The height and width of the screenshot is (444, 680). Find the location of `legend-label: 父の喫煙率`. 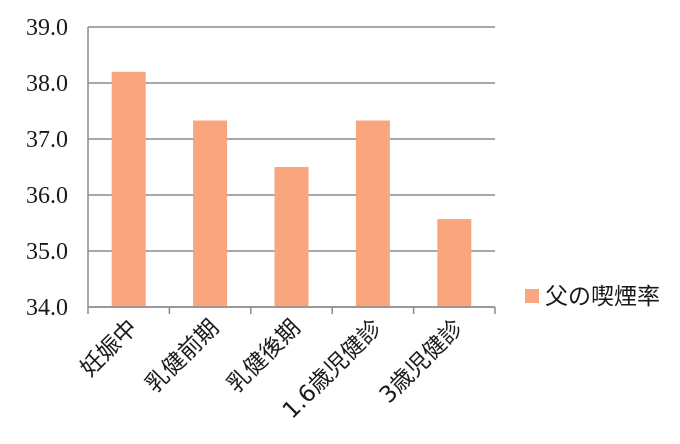

legend-label: 父の喫煙率 is located at coordinates (602, 297).